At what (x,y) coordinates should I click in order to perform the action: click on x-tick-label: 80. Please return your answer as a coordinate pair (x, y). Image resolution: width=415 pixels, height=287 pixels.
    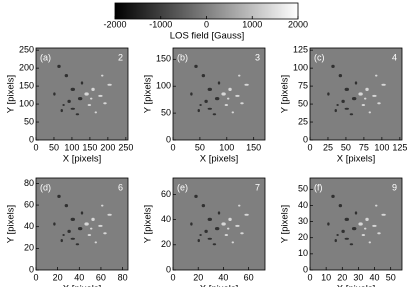
    Looking at the image, I should click on (123, 277).